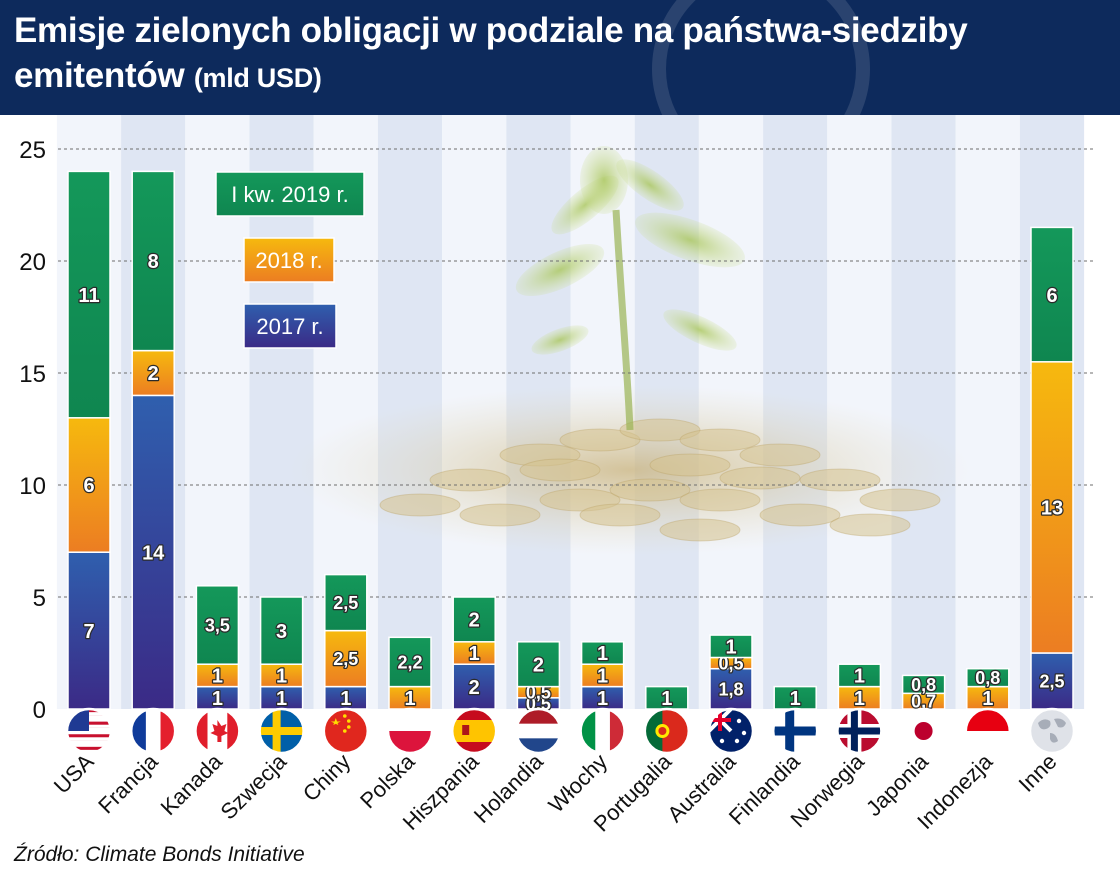 Image resolution: width=1120 pixels, height=880 pixels. Describe the element at coordinates (474, 731) in the screenshot. I see `spain-flag-icon` at that location.